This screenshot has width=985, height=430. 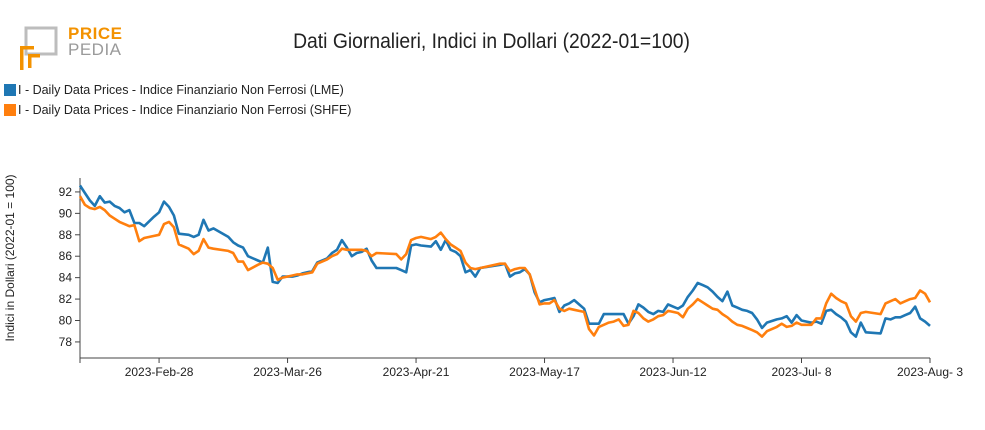 I want to click on logo-word-pedia: PEDIA, so click(x=95, y=49).